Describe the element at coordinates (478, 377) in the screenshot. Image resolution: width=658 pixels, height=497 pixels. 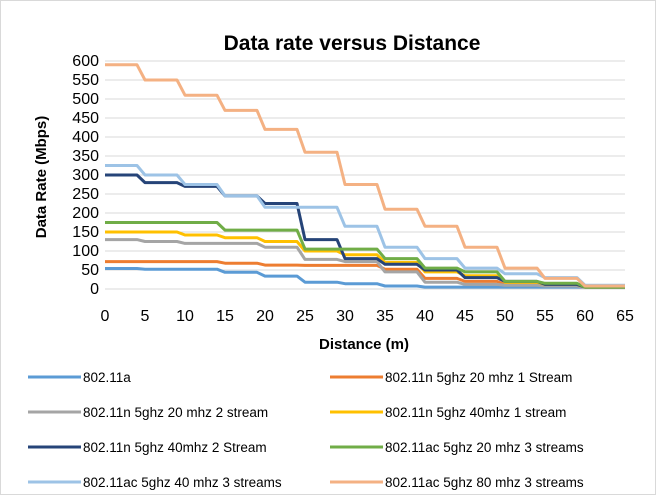
I see `legend-label: 802.11n 5ghz 20 mhz 1 Stream` at that location.